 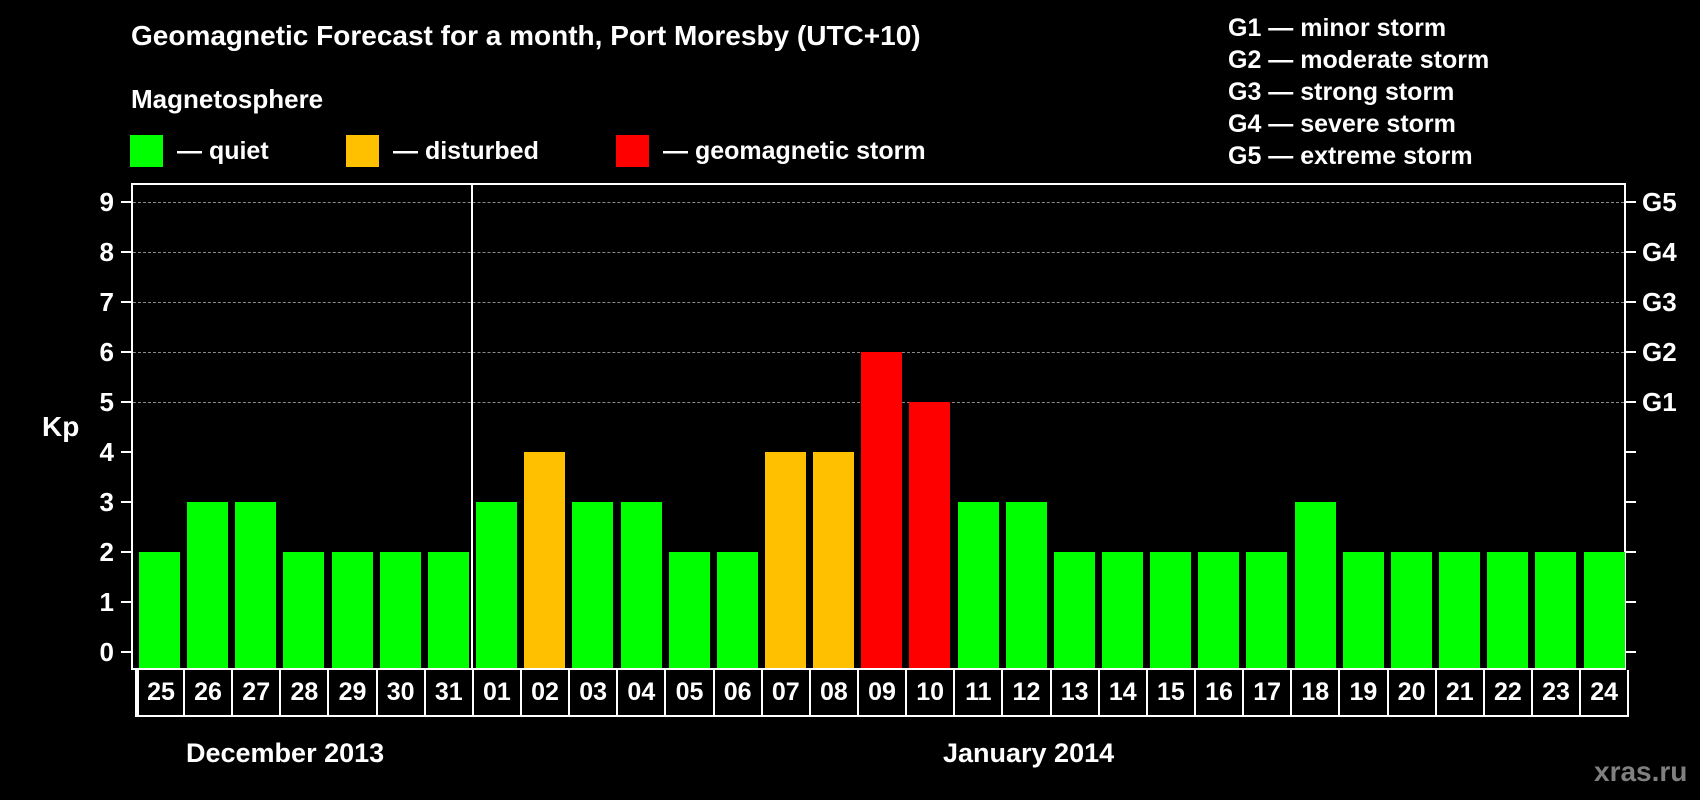 I want to click on y-tick-label: 2, so click(x=106, y=552).